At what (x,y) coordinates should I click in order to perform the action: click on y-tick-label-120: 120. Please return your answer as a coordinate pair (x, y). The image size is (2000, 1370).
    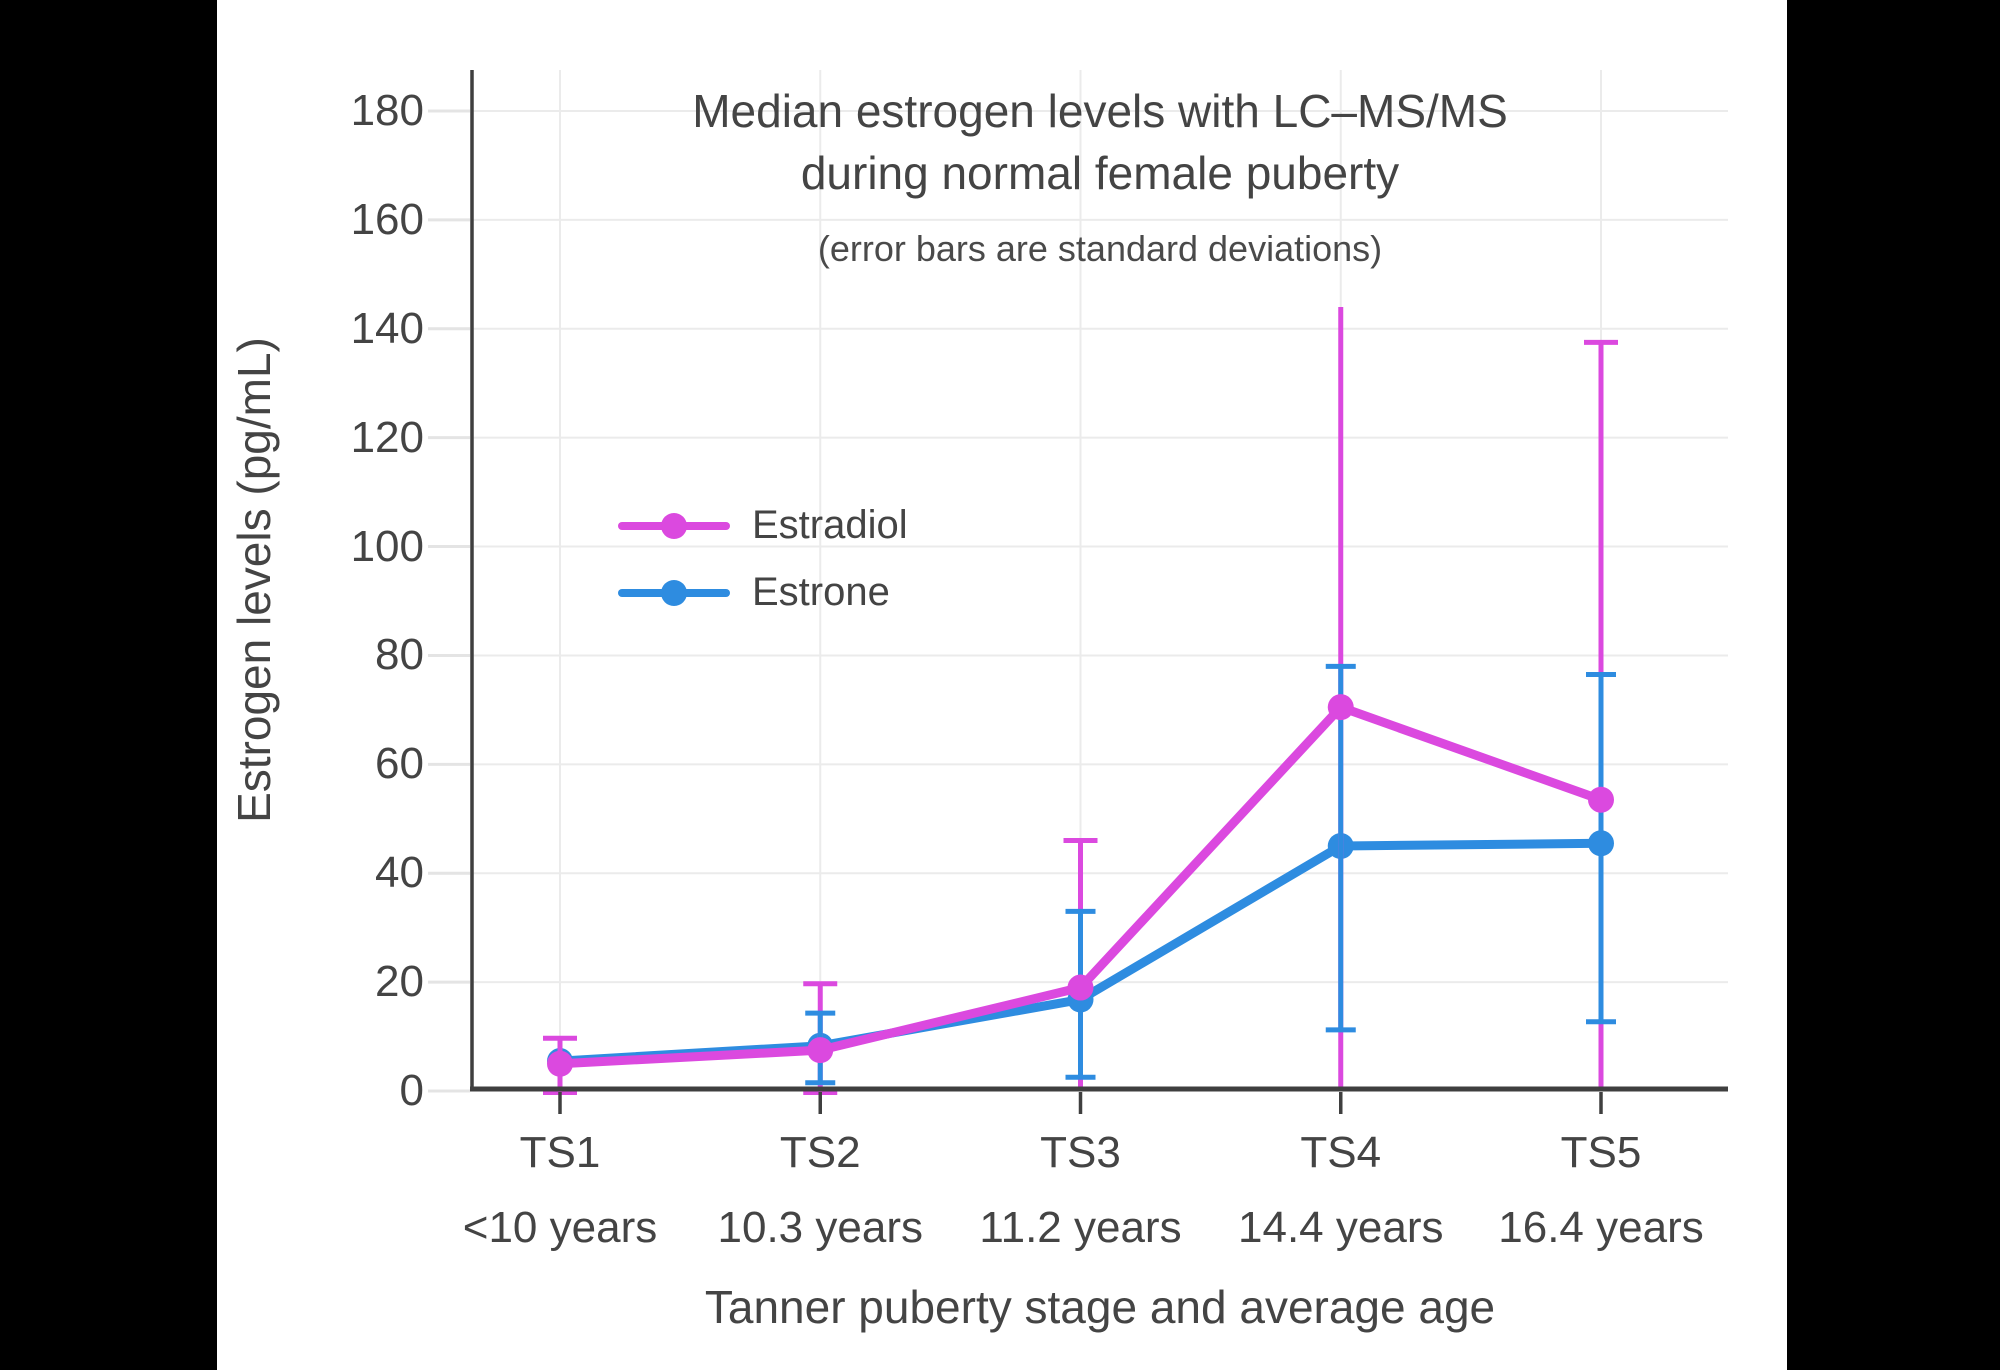
    Looking at the image, I should click on (387, 437).